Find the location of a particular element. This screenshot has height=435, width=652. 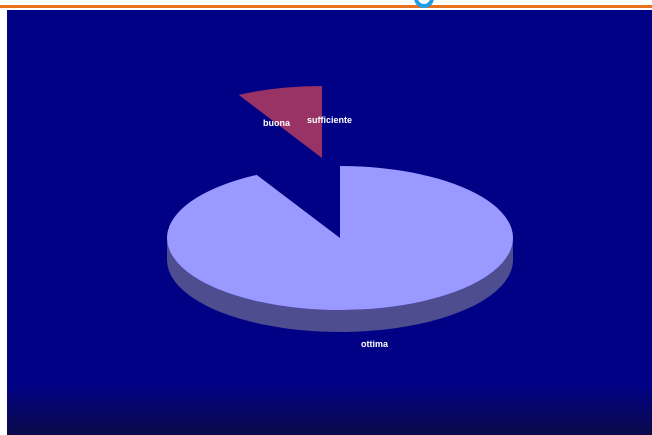

pie-labels: ottima buona sufficiente is located at coordinates (326, 232).